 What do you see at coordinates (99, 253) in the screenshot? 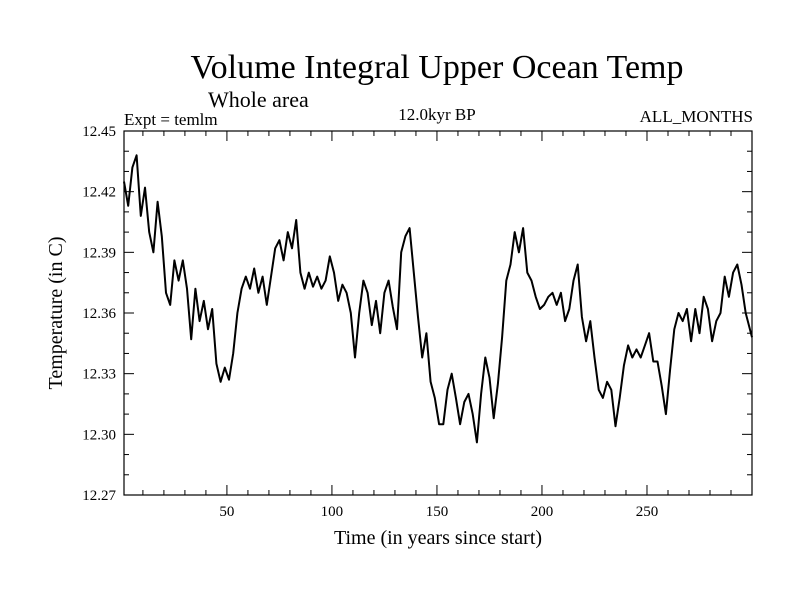
I see `y-tick-label: 12.39` at bounding box center [99, 253].